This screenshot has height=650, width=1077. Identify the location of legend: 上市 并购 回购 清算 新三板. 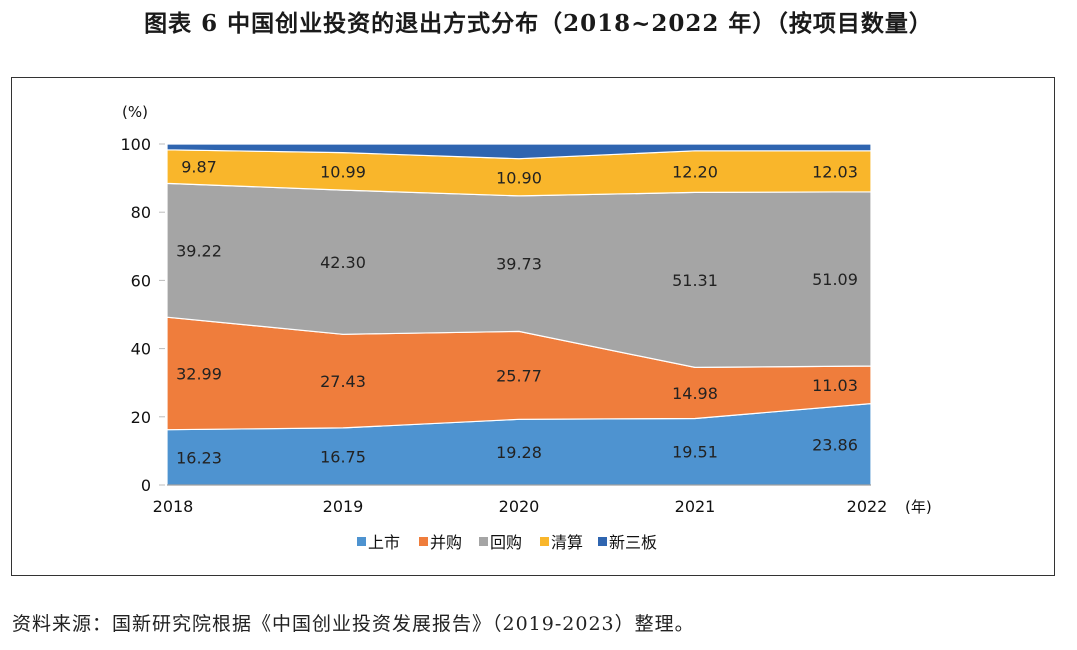
(507, 542).